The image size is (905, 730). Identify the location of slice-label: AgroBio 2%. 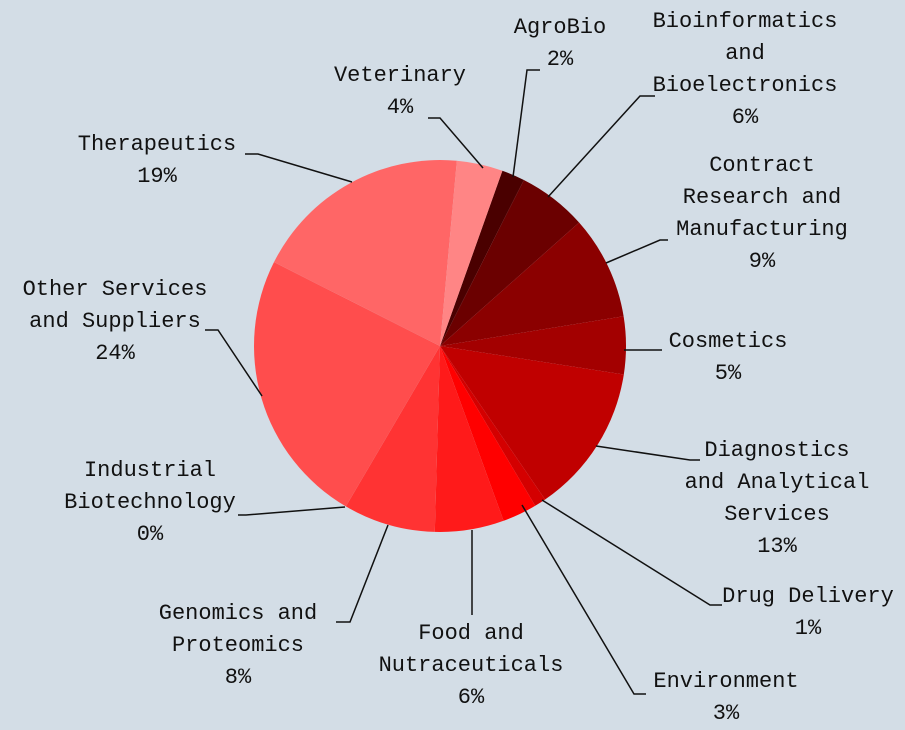
(560, 44).